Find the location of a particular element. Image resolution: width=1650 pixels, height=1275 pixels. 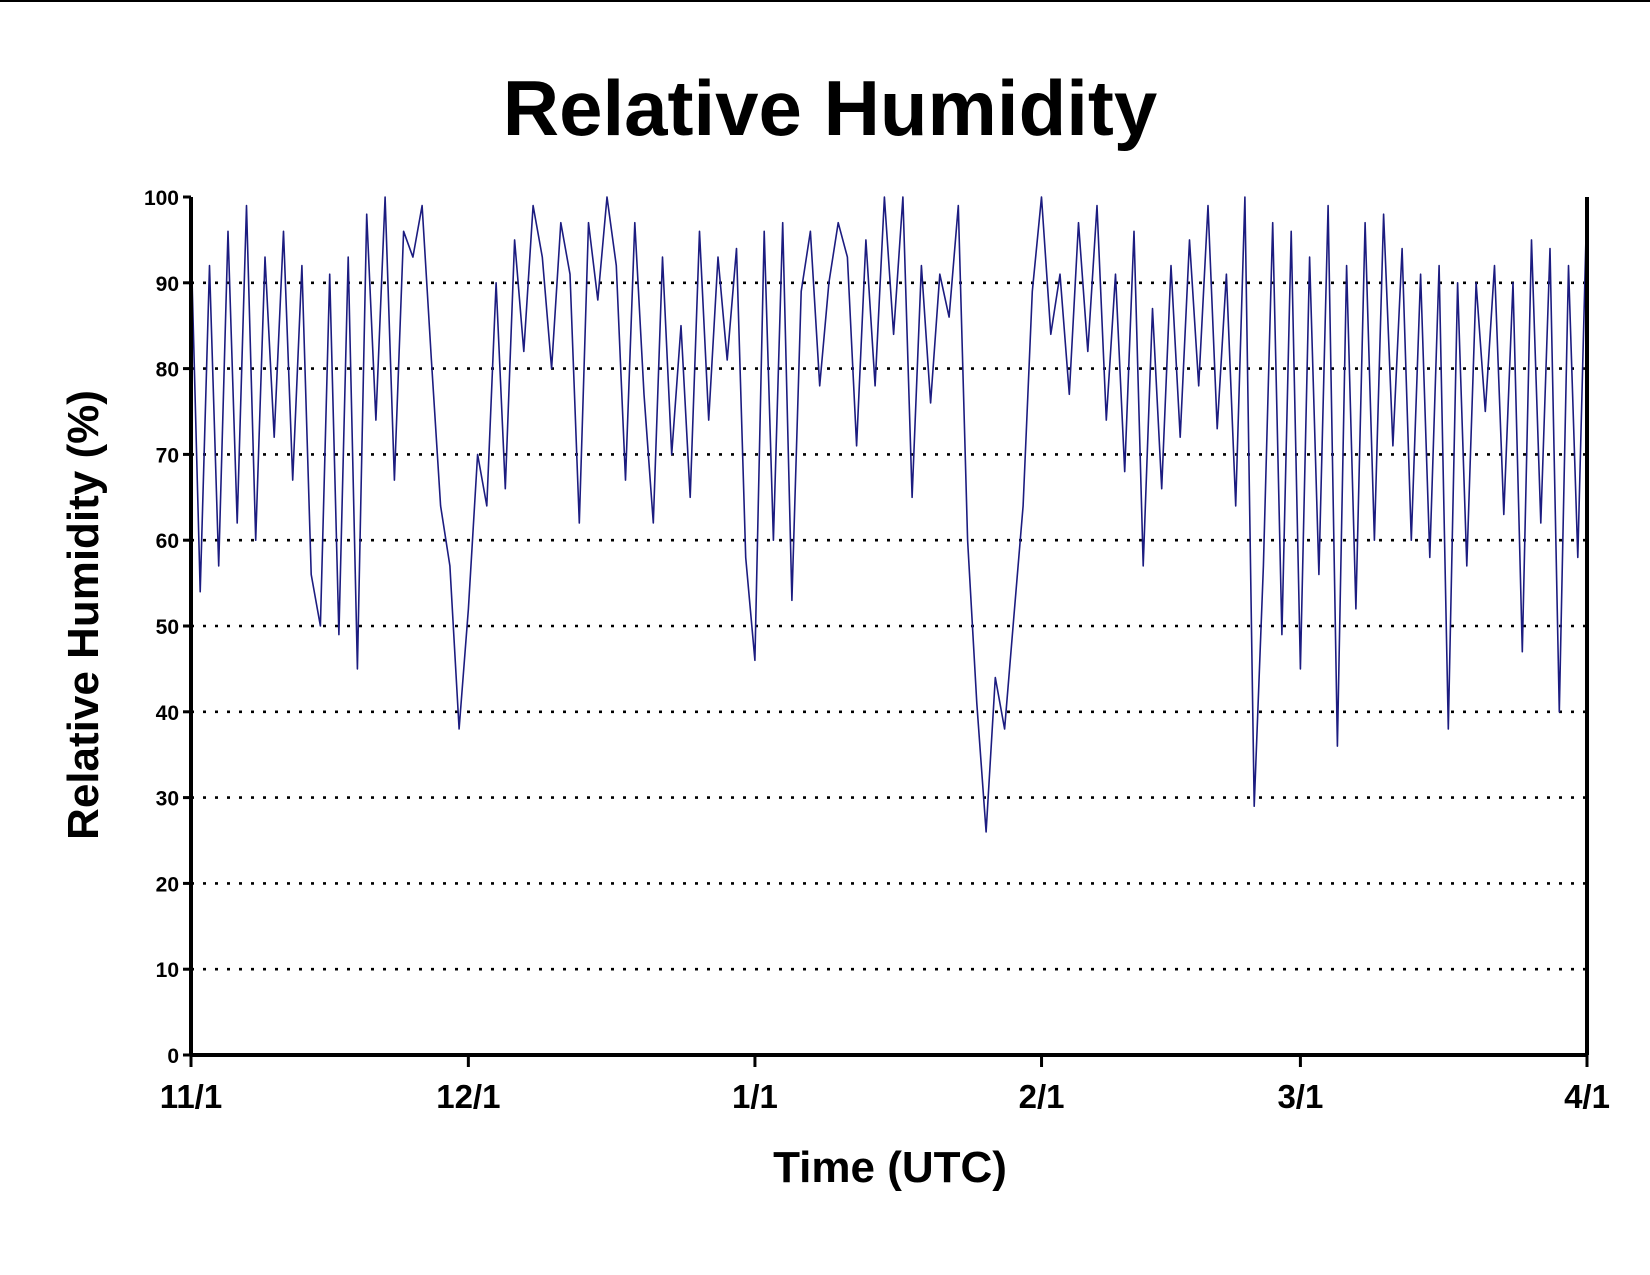

y-tick-label: 60 is located at coordinates (167, 541).